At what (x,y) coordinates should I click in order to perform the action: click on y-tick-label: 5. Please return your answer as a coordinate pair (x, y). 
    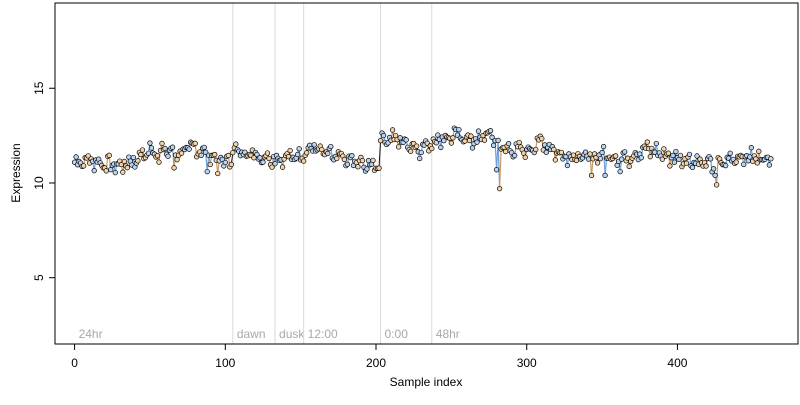
    Looking at the image, I should click on (39, 277).